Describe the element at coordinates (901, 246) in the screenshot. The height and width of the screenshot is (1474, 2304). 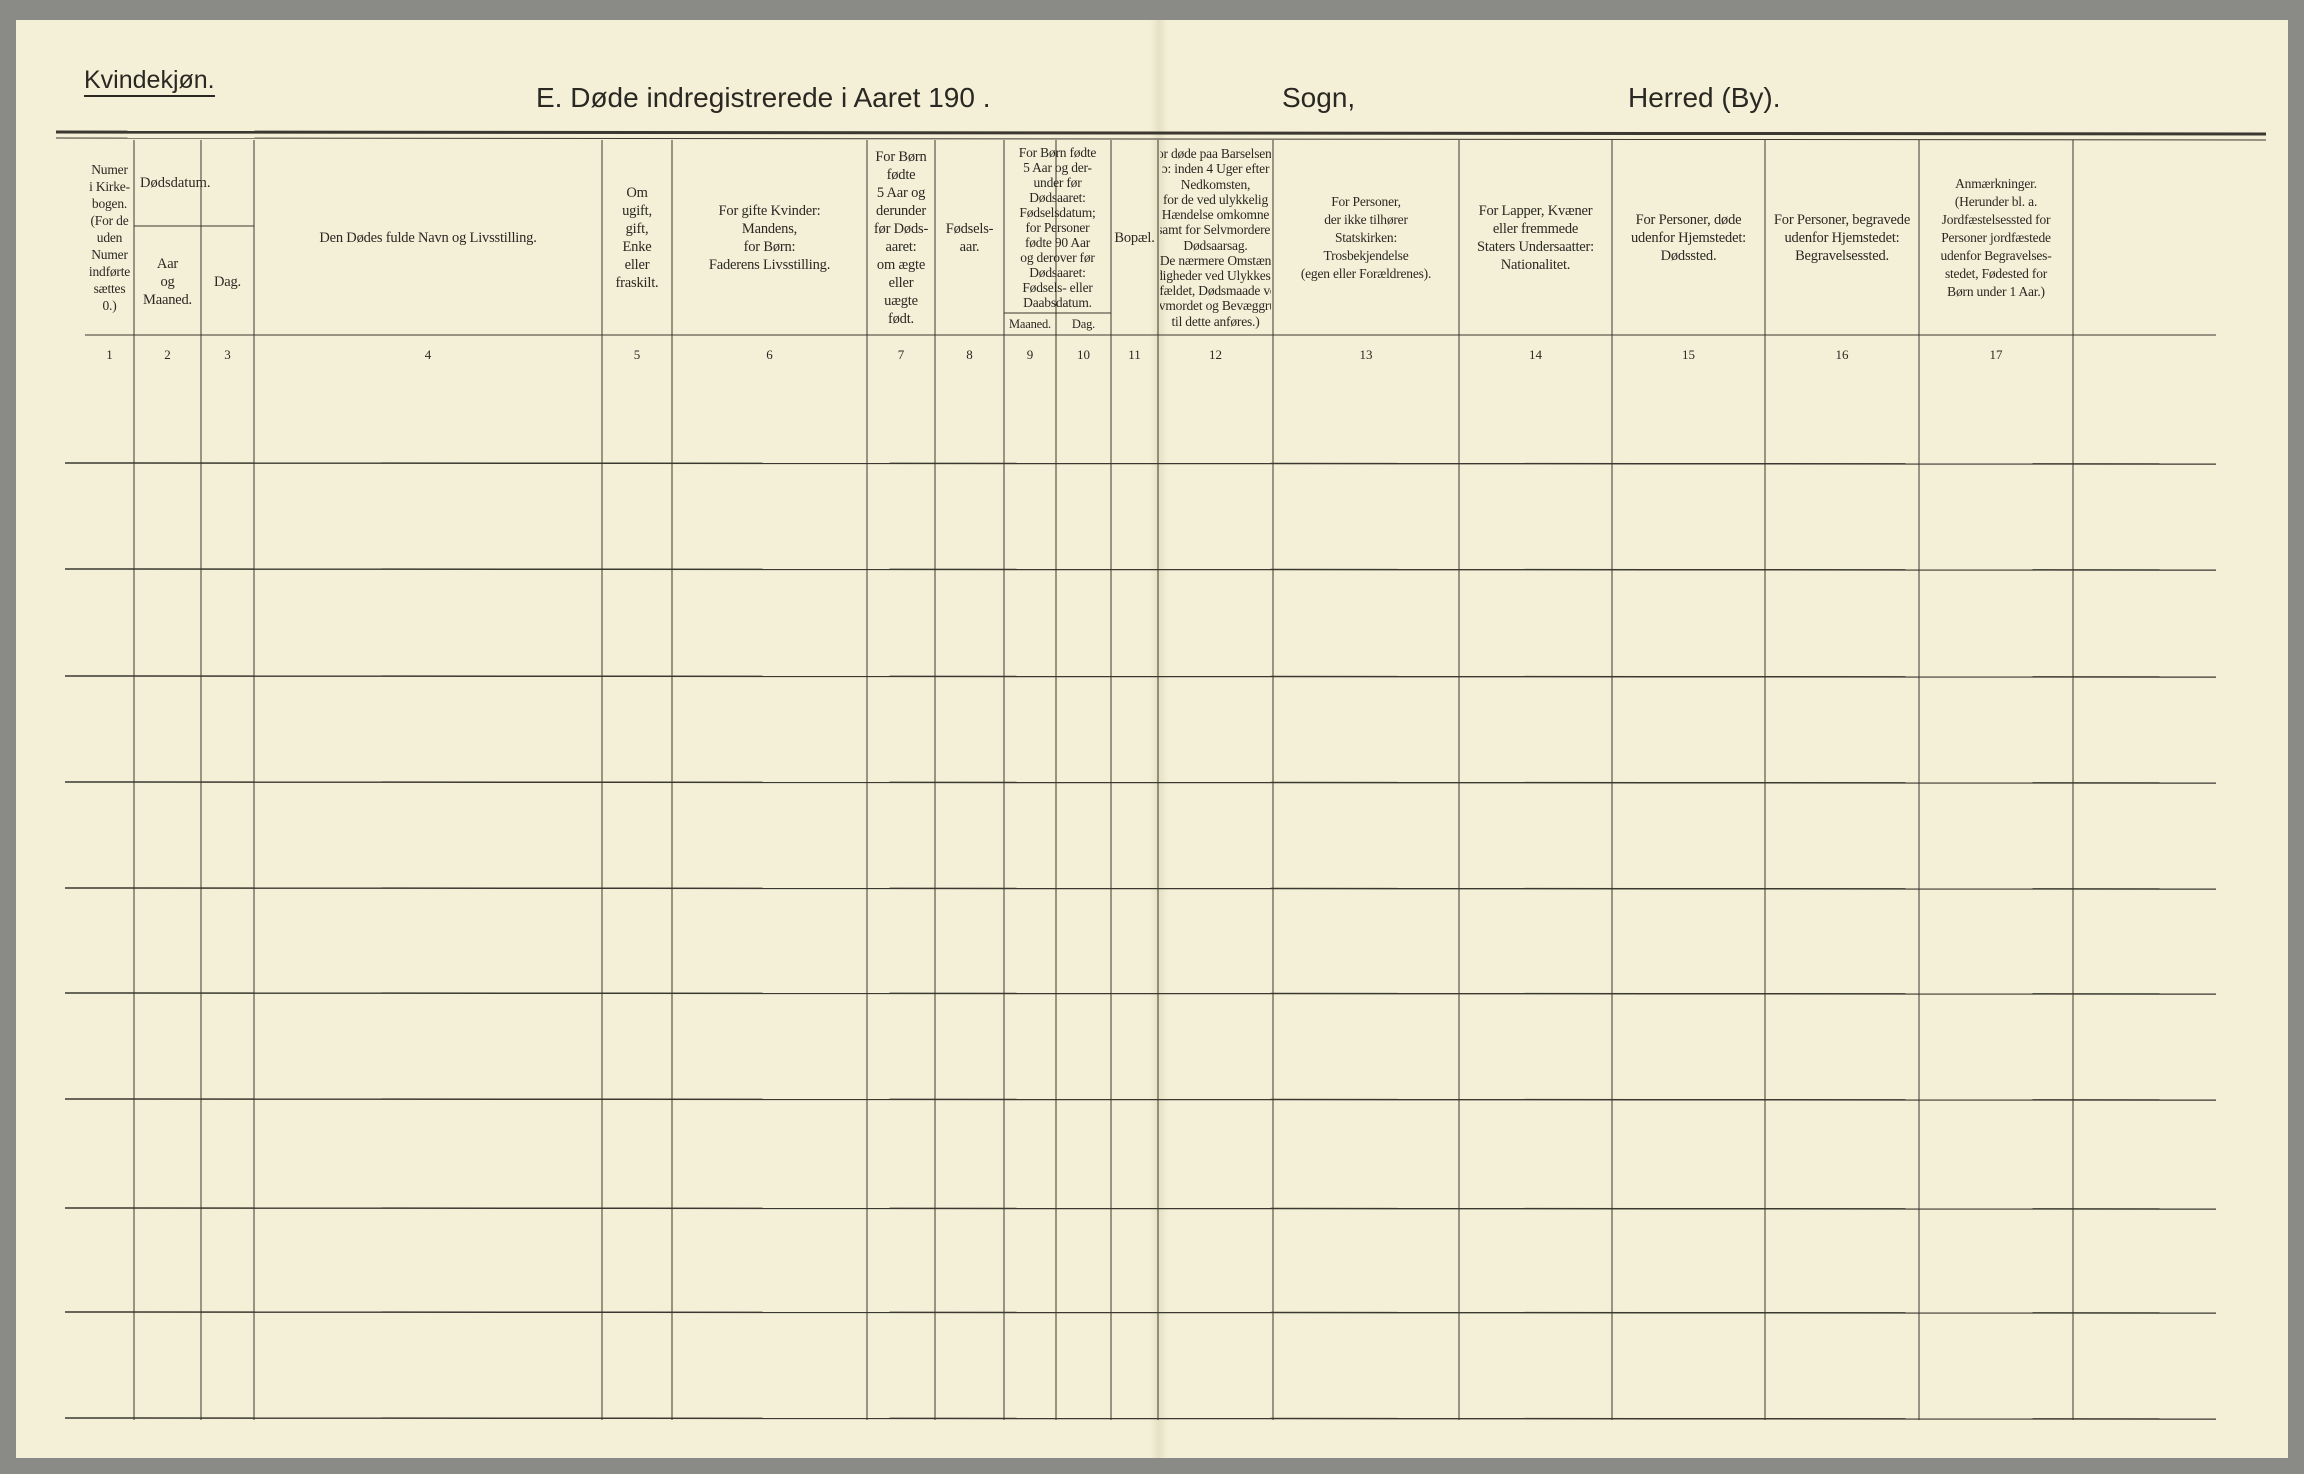
I see `column-header-line: aaret:` at that location.